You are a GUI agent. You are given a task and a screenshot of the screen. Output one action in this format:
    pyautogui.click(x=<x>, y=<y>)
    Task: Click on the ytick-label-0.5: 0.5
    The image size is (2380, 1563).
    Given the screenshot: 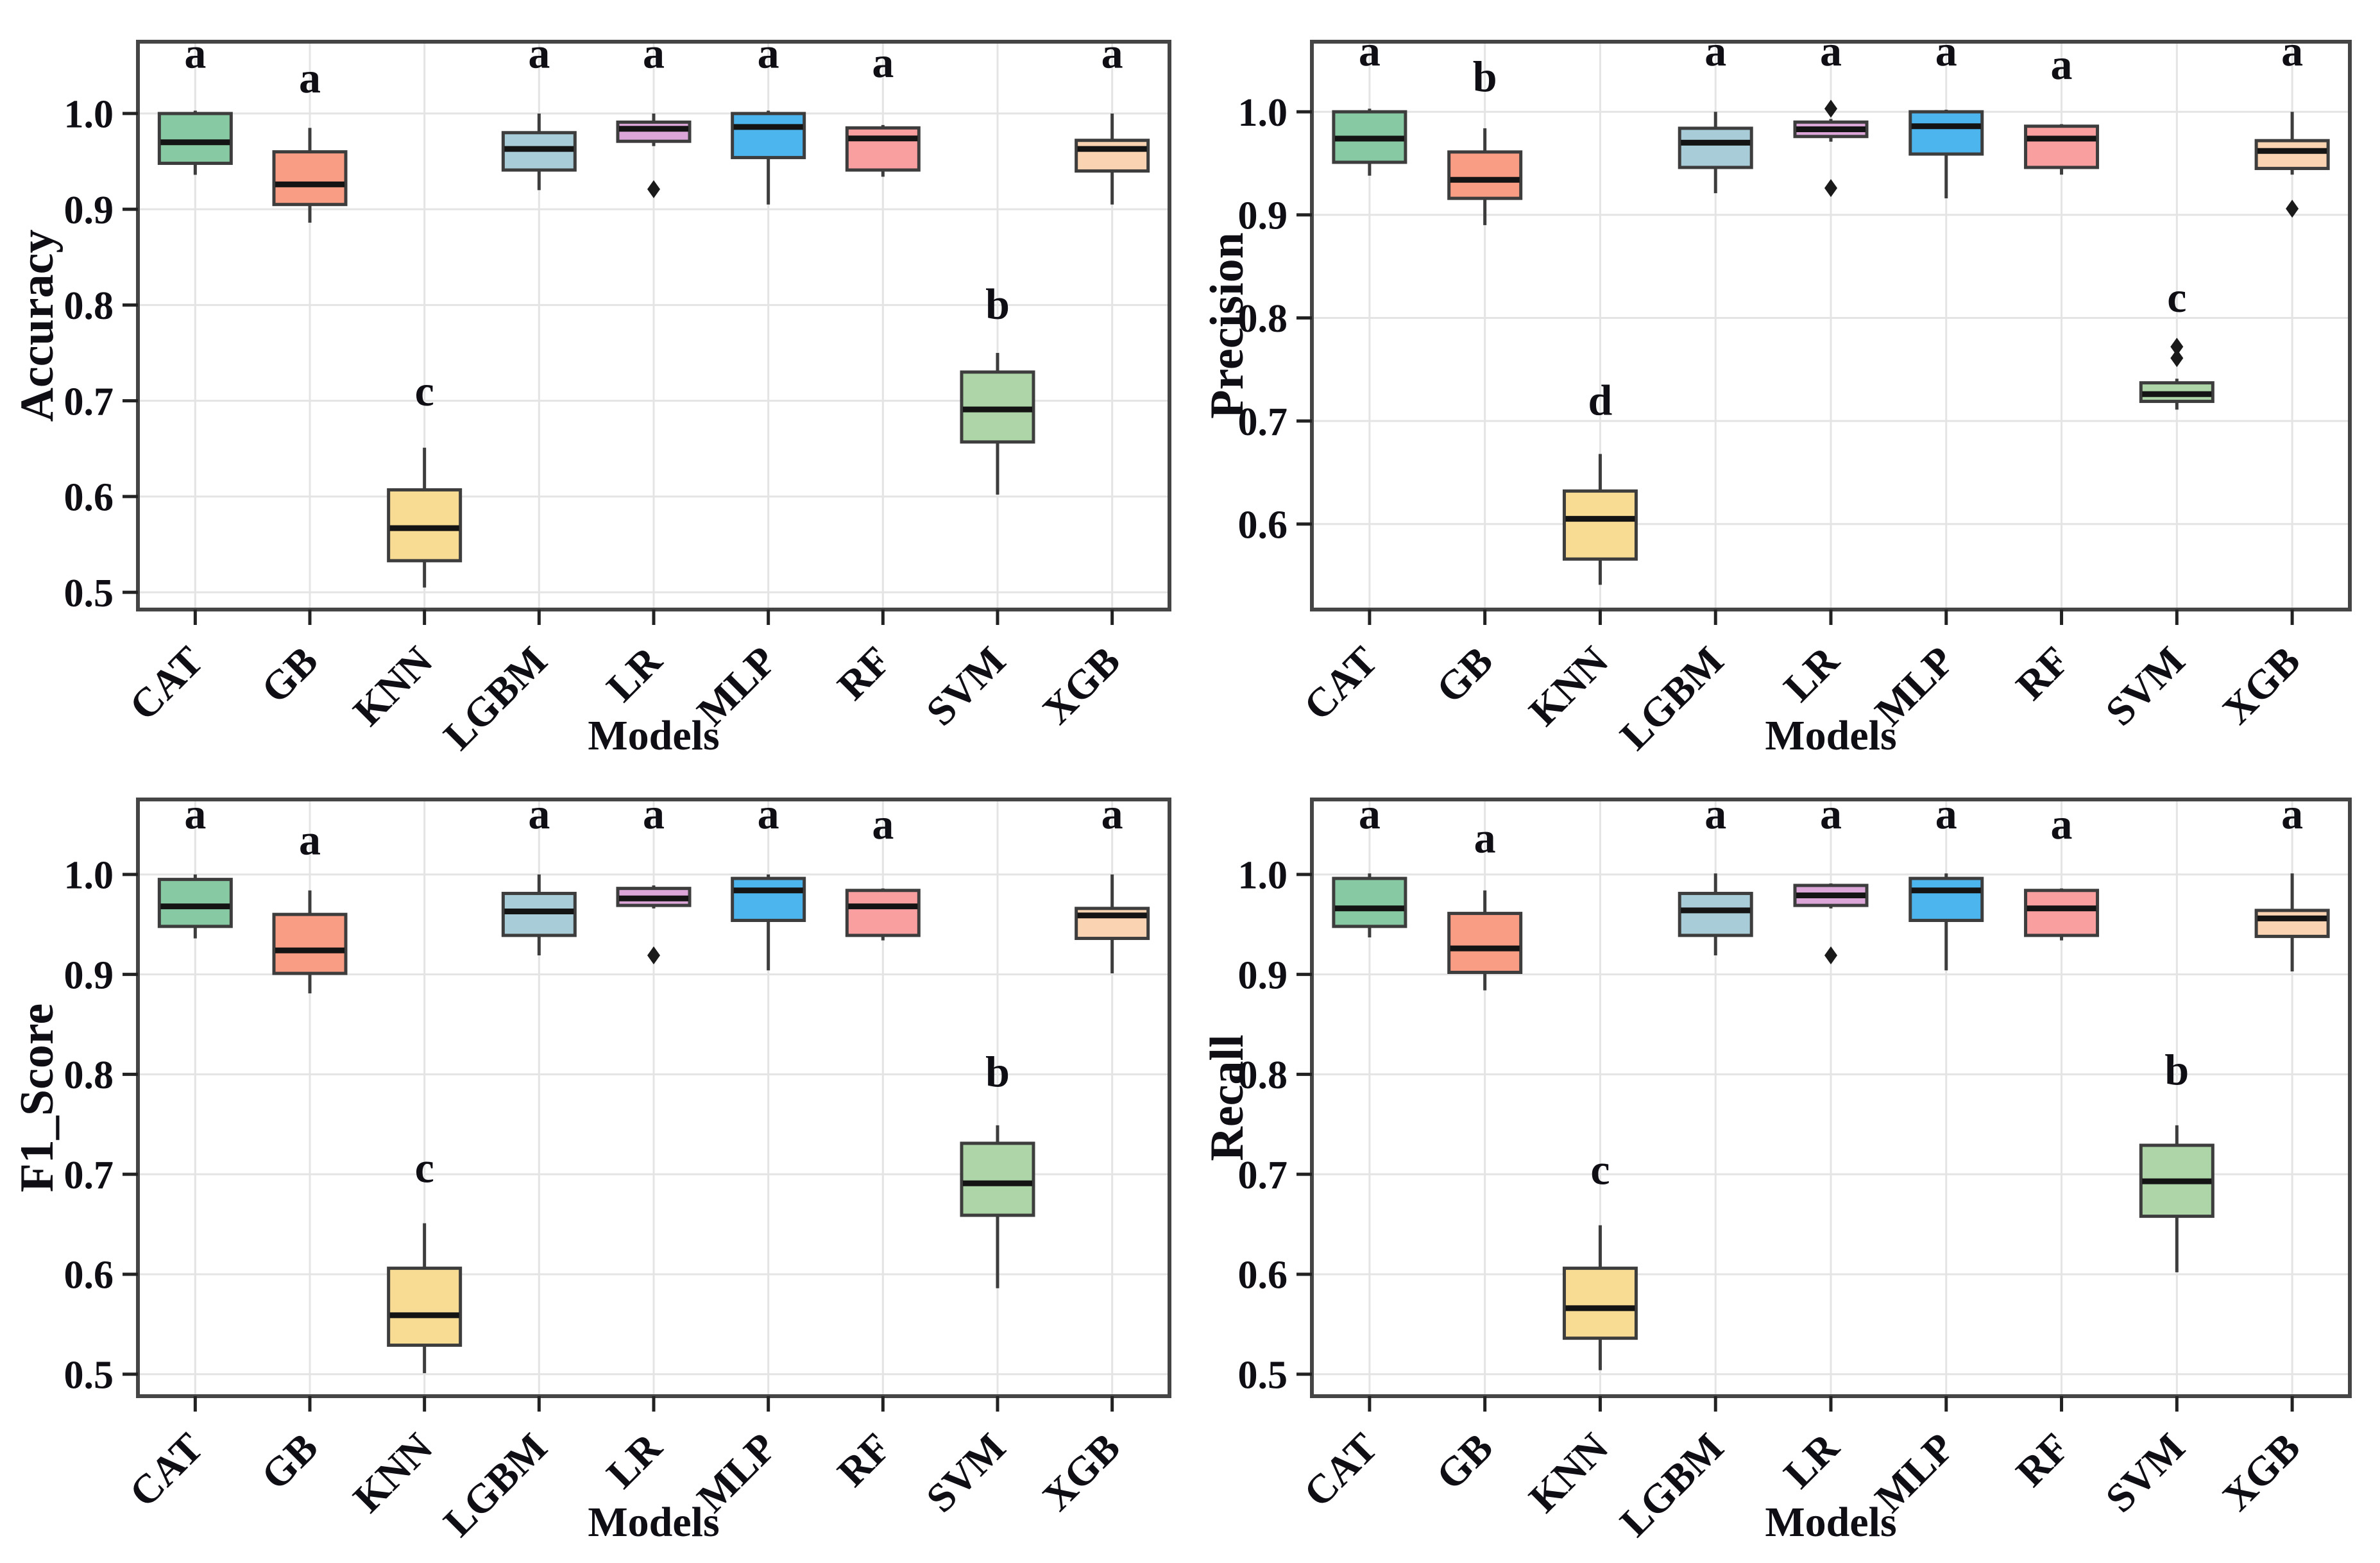 What is the action you would take?
    pyautogui.click(x=89, y=1375)
    